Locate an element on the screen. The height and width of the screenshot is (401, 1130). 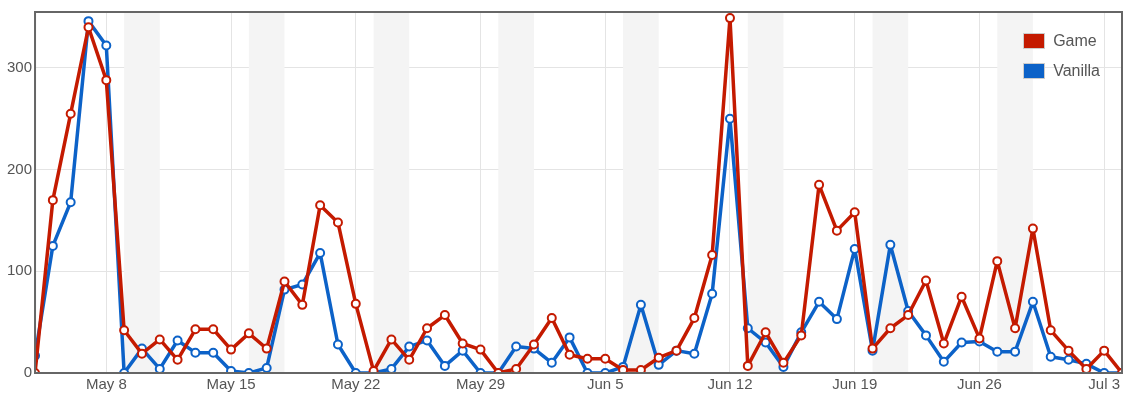
x-tick-label: May 22 is located at coordinates (356, 384).